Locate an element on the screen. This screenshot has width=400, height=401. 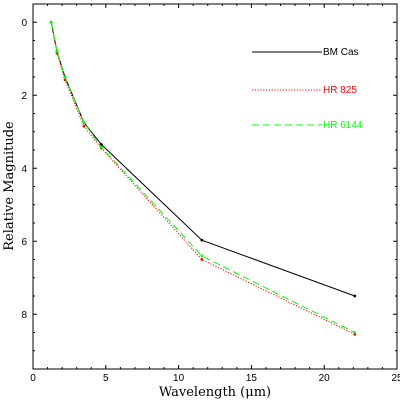
x-tick-label: 5 is located at coordinates (106, 378).